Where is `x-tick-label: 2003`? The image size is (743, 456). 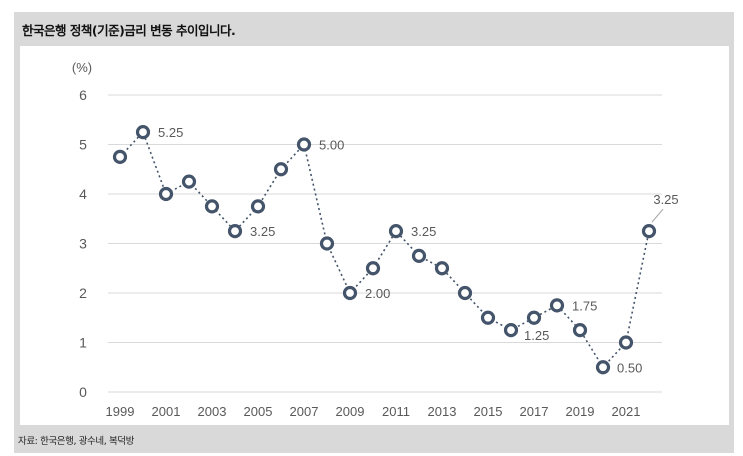 x-tick-label: 2003 is located at coordinates (212, 411).